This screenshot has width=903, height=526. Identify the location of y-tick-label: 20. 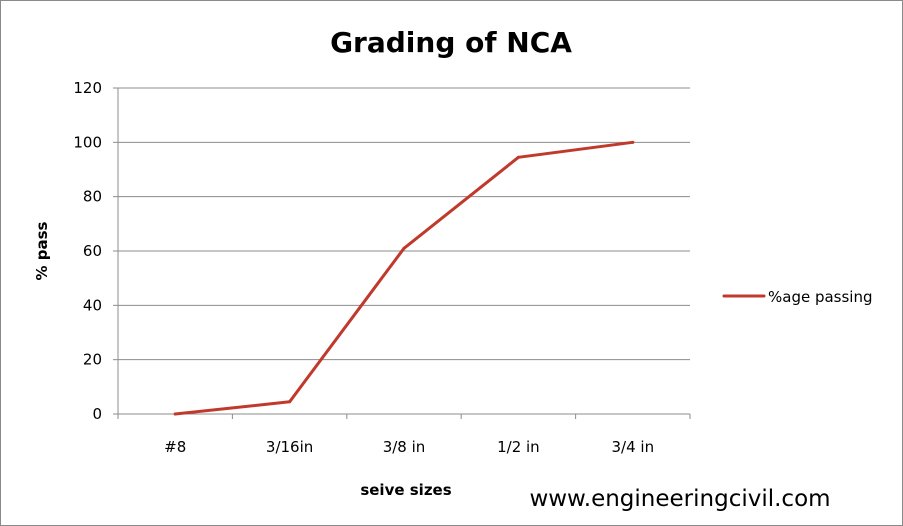
(92, 360).